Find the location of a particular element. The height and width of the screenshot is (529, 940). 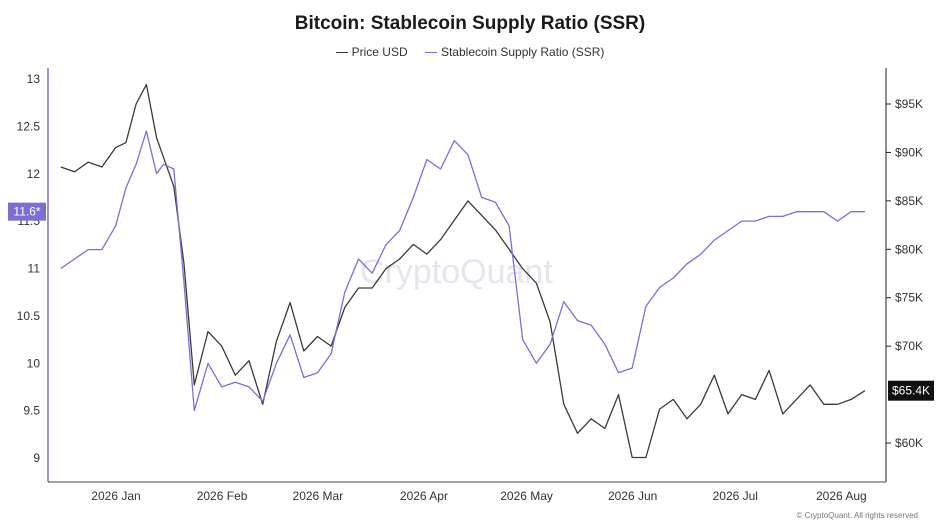

right-current-value-tag is located at coordinates (911, 390).